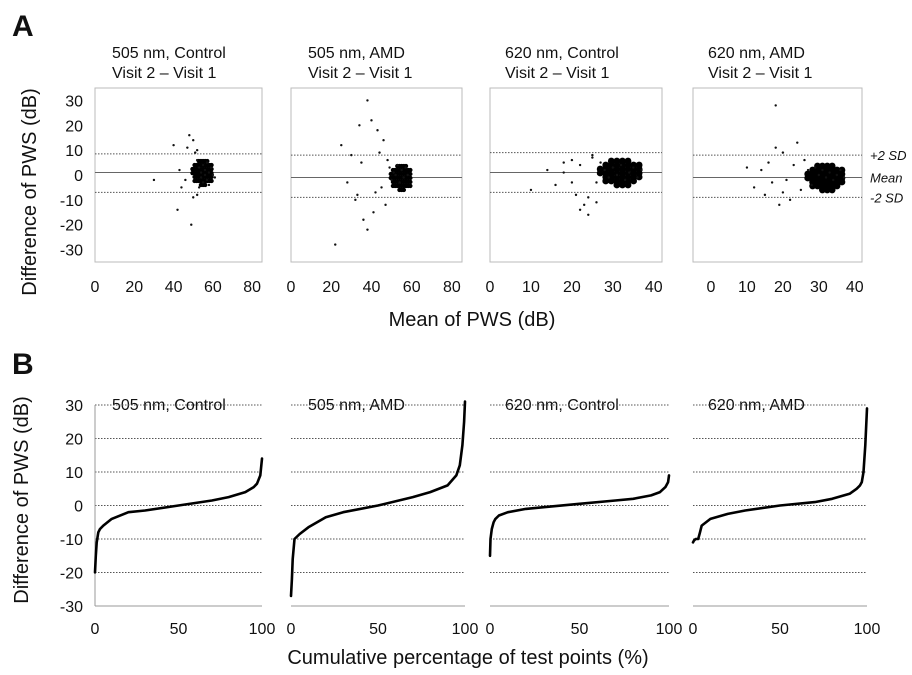 This screenshot has width=912, height=675. Describe the element at coordinates (467, 658) in the screenshot. I see `x-axis-label-b: Cumulative percentage of test points (%)` at that location.